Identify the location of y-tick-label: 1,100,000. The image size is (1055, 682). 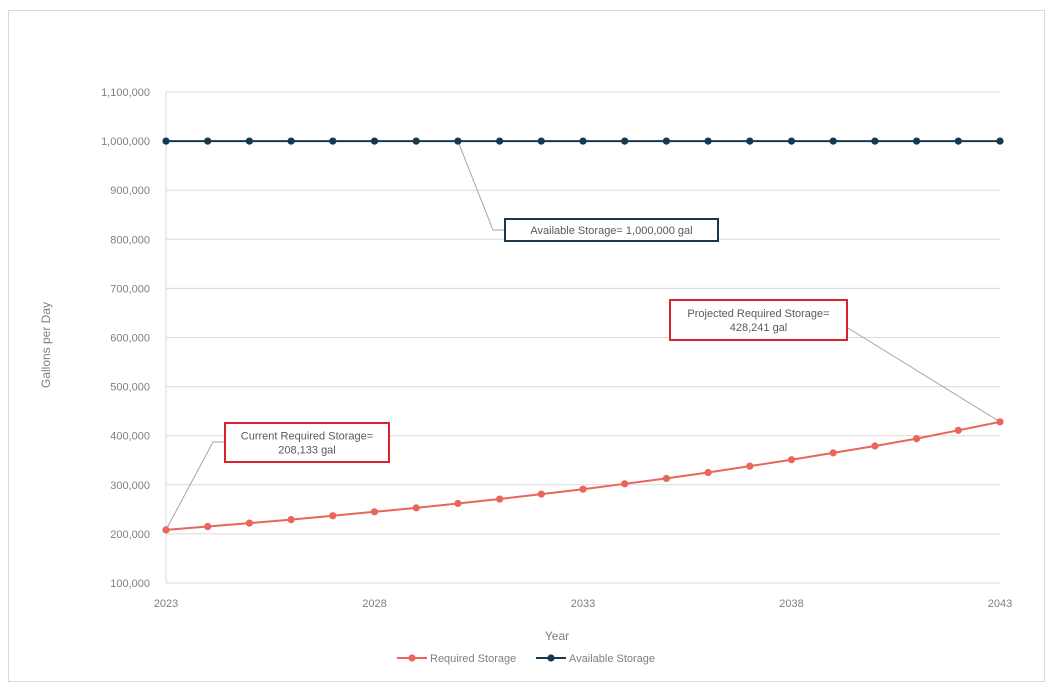
(125, 93).